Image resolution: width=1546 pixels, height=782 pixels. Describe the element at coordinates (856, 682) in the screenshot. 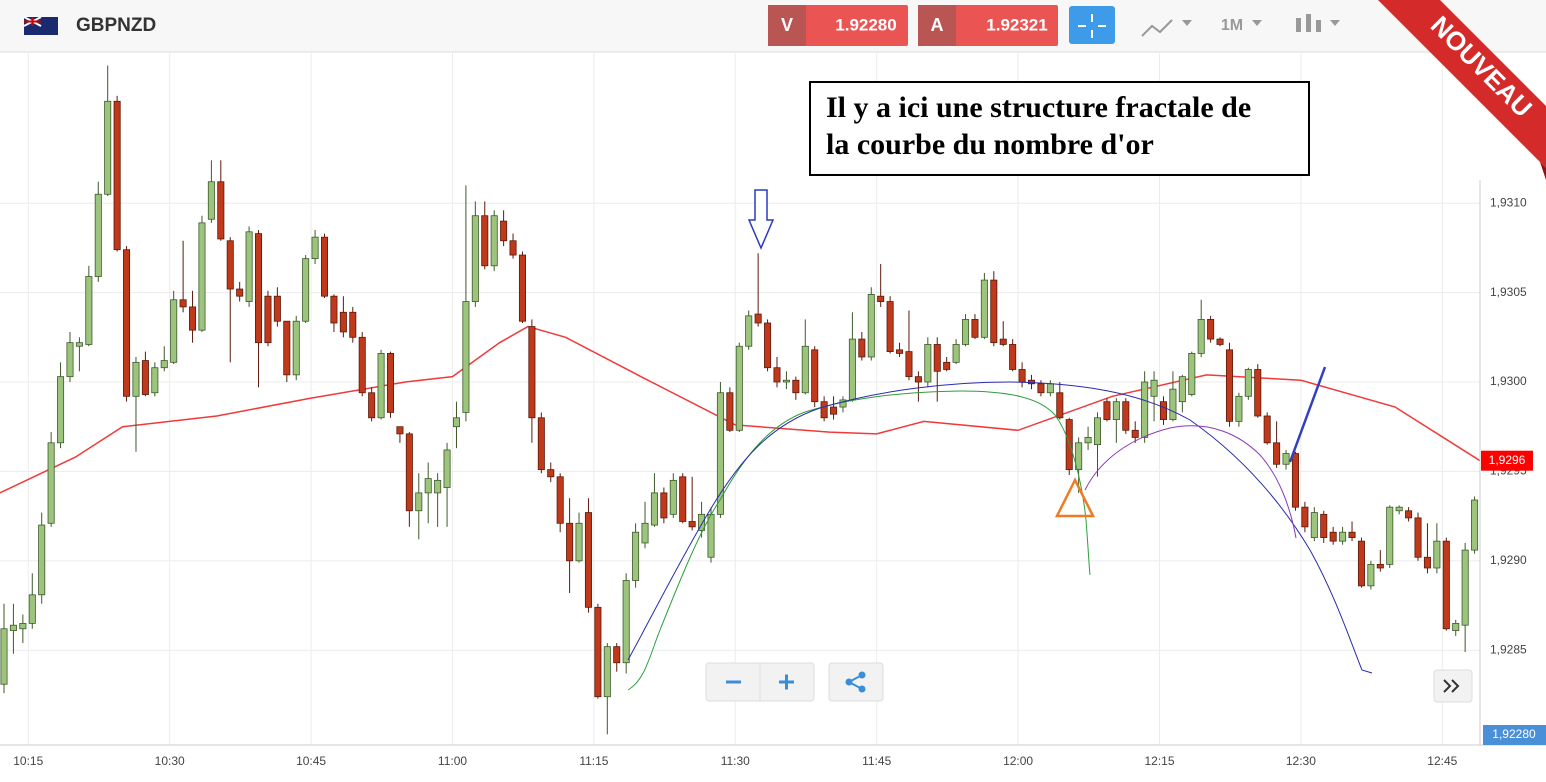

I see `share-button` at that location.